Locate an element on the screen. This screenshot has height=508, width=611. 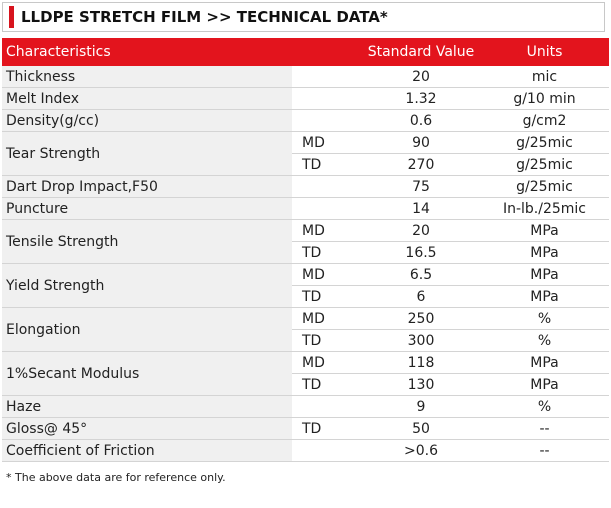
title-box: LLDPE STRETCH FILM >> TECHNICAL DATA* is located at coordinates (303, 17).